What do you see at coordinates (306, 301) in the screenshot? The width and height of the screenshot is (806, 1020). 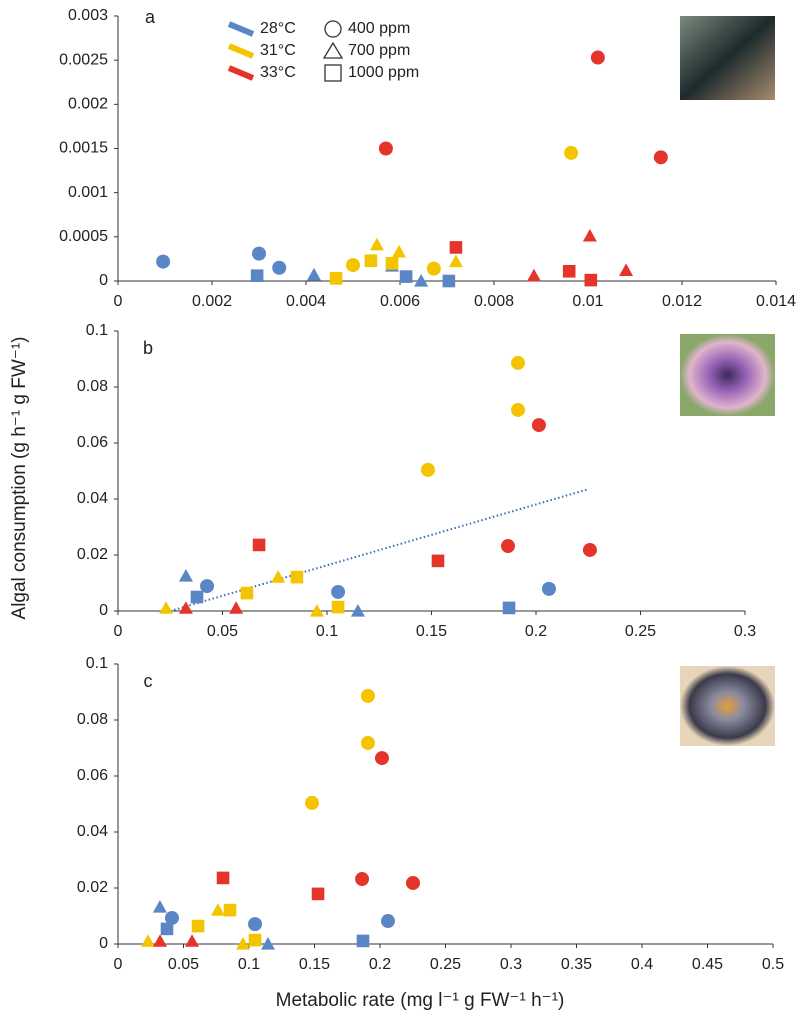 I see `x-tick-label: 0.004` at bounding box center [306, 301].